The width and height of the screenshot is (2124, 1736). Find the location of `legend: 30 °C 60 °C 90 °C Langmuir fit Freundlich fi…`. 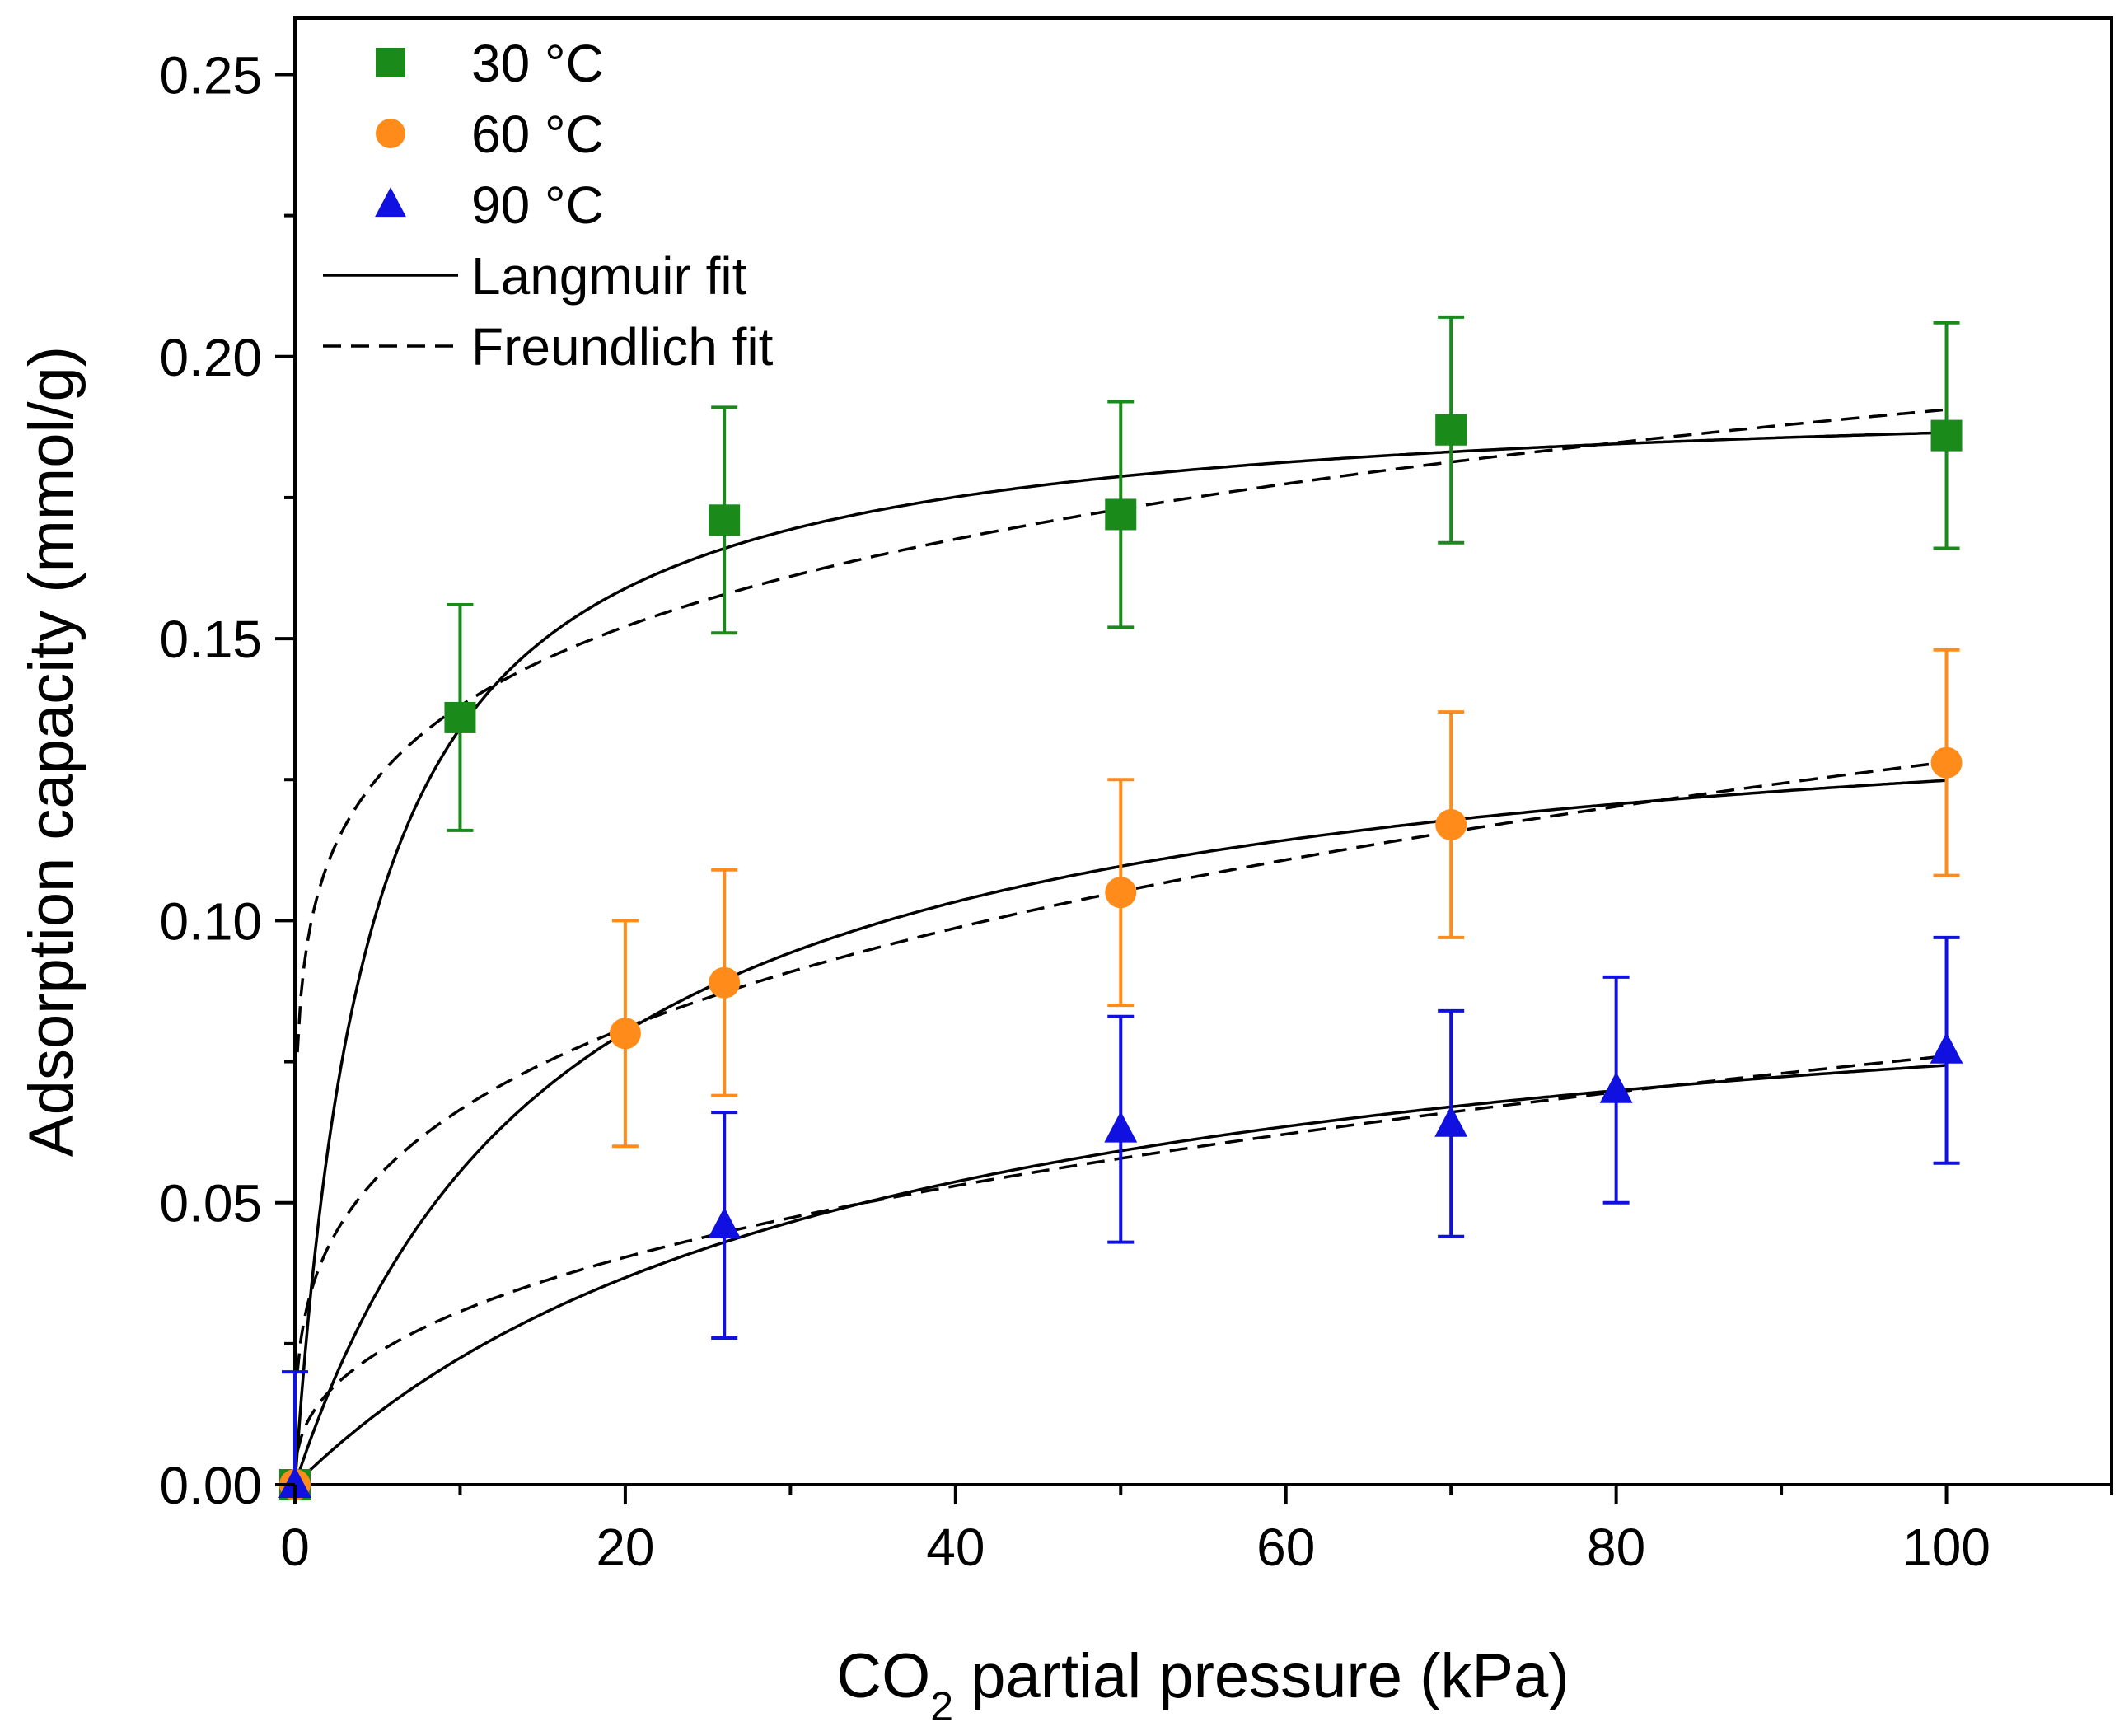

legend: 30 °C 60 °C 90 °C Langmuir fit Freundlich fi… is located at coordinates (548, 205).